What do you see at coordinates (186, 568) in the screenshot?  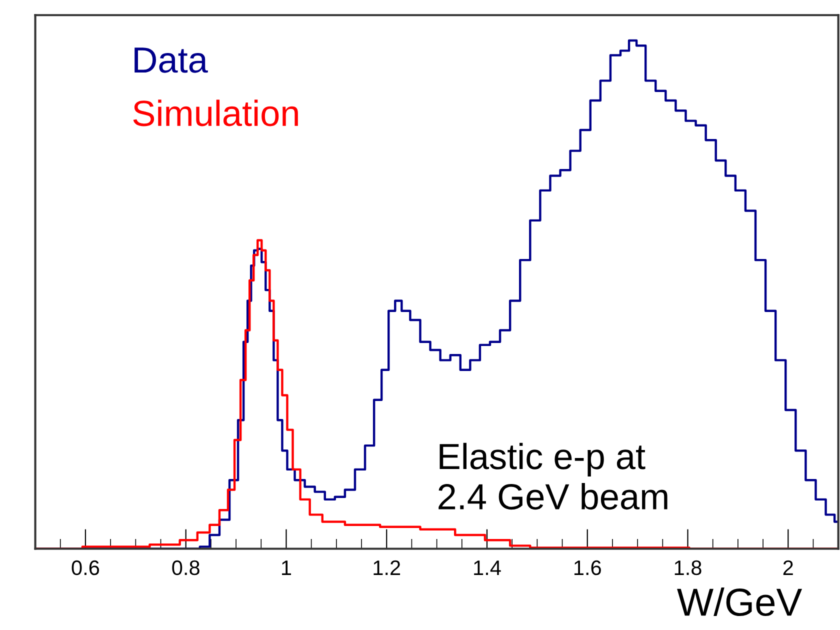 I see `x-tick-label: 0.8` at bounding box center [186, 568].